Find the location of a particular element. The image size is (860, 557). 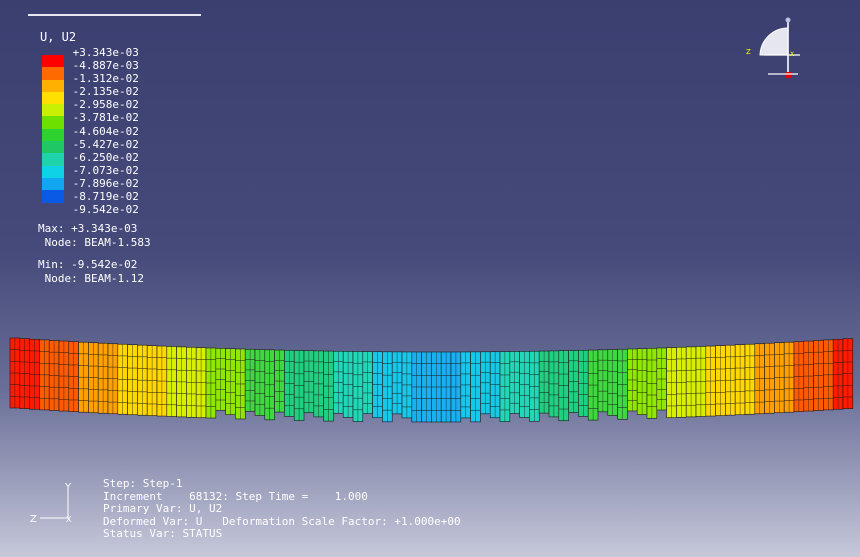

min-label: Min: -9.542e-02 is located at coordinates (88, 264).